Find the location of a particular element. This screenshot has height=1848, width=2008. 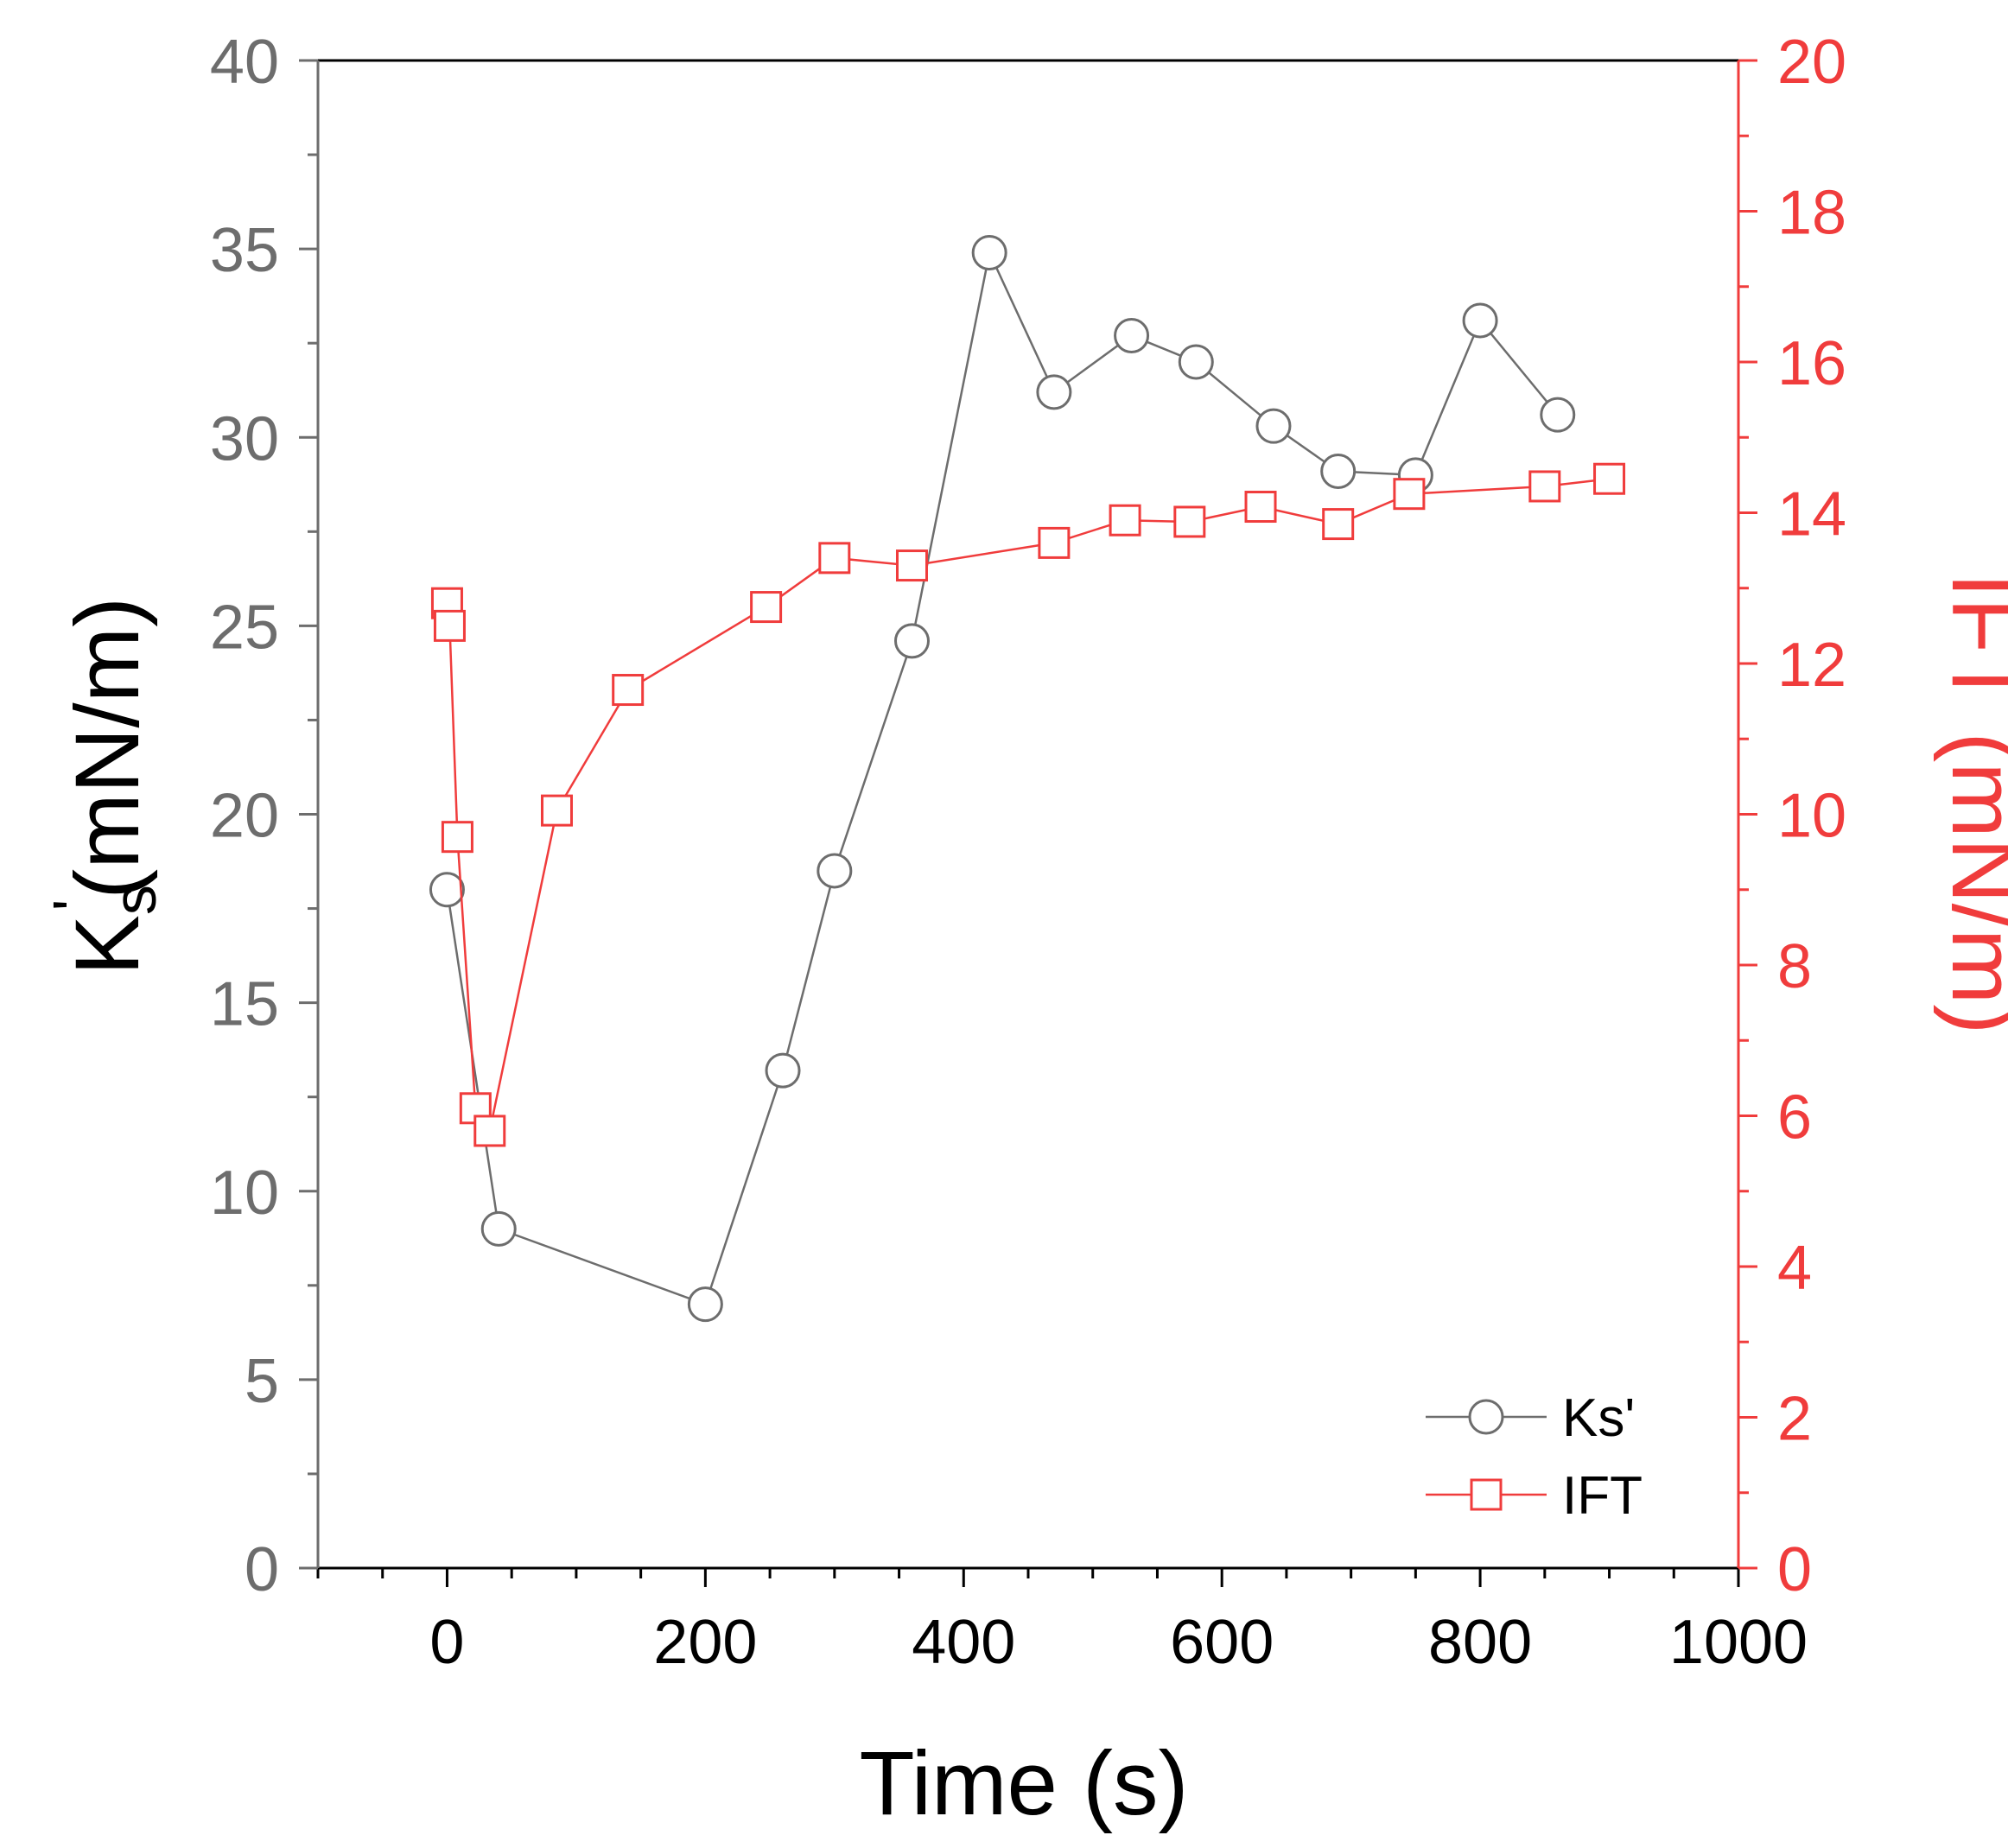

y-axis-label-unit: (mN/m) is located at coordinates (107, 748).